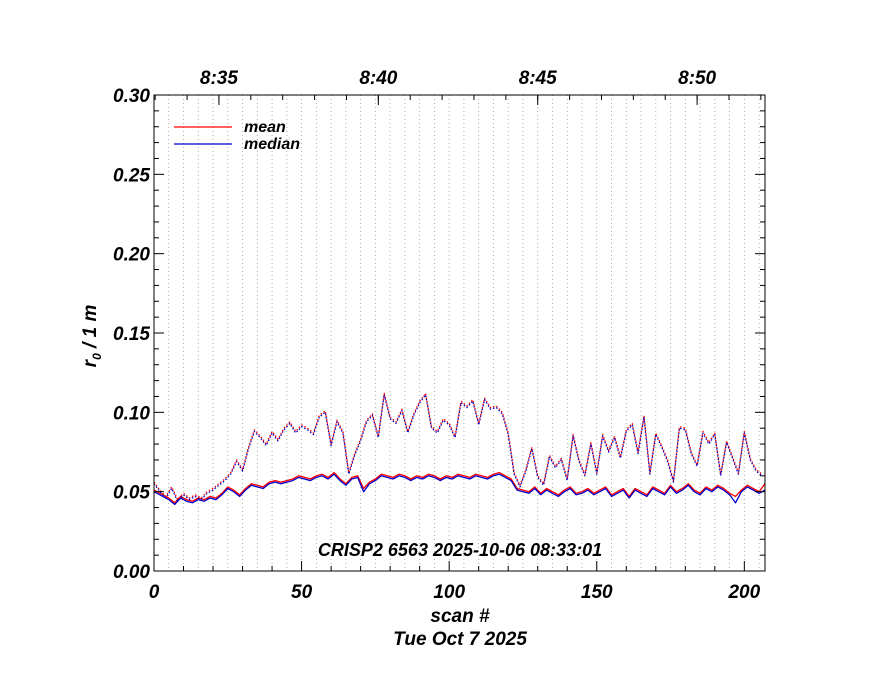 This screenshot has width=880, height=680. I want to click on legend: mean median, so click(237, 136).